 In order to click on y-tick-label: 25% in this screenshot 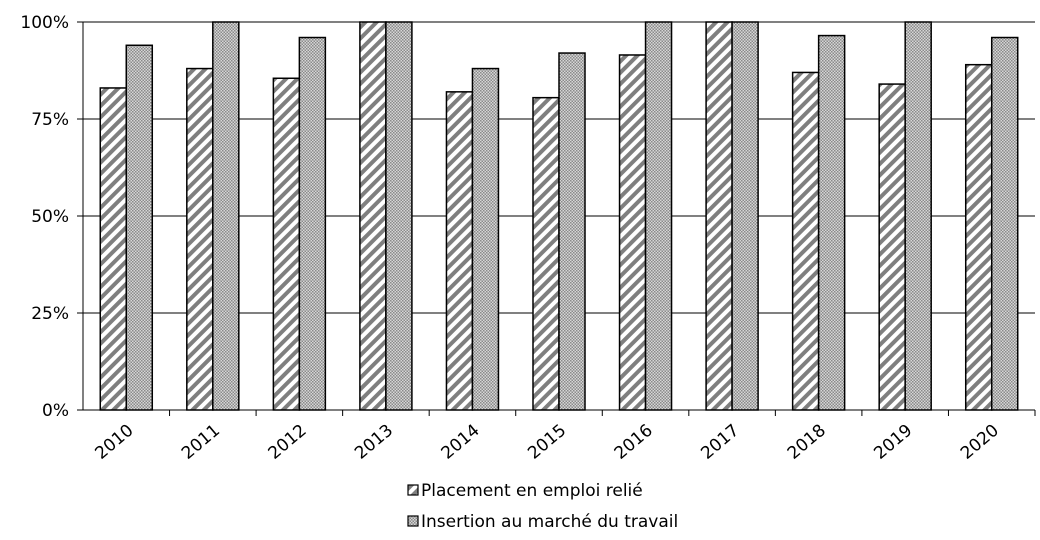, I will do `click(50, 314)`.